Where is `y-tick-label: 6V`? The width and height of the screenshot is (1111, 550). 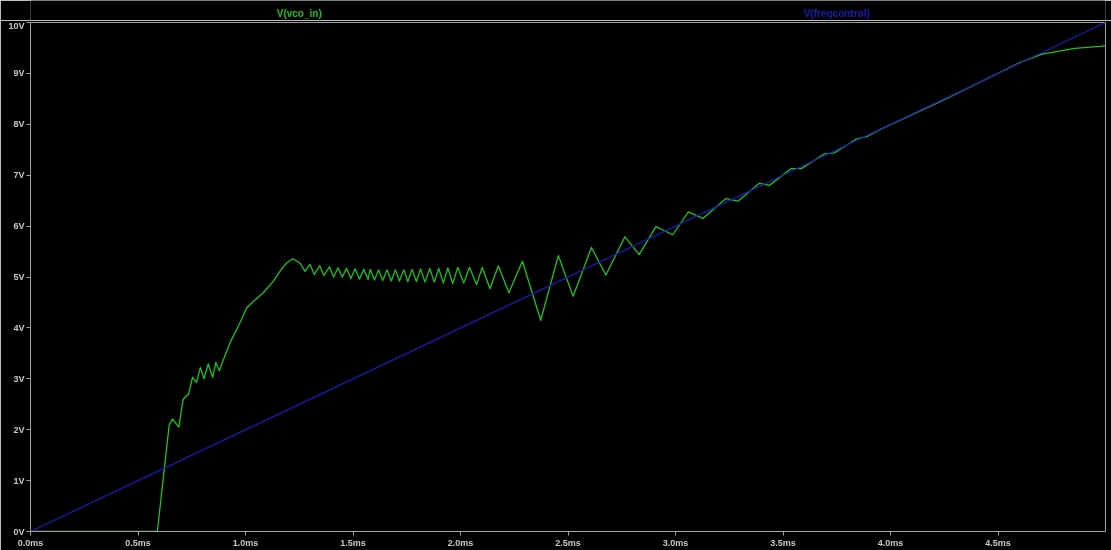 y-tick-label: 6V is located at coordinates (19, 226).